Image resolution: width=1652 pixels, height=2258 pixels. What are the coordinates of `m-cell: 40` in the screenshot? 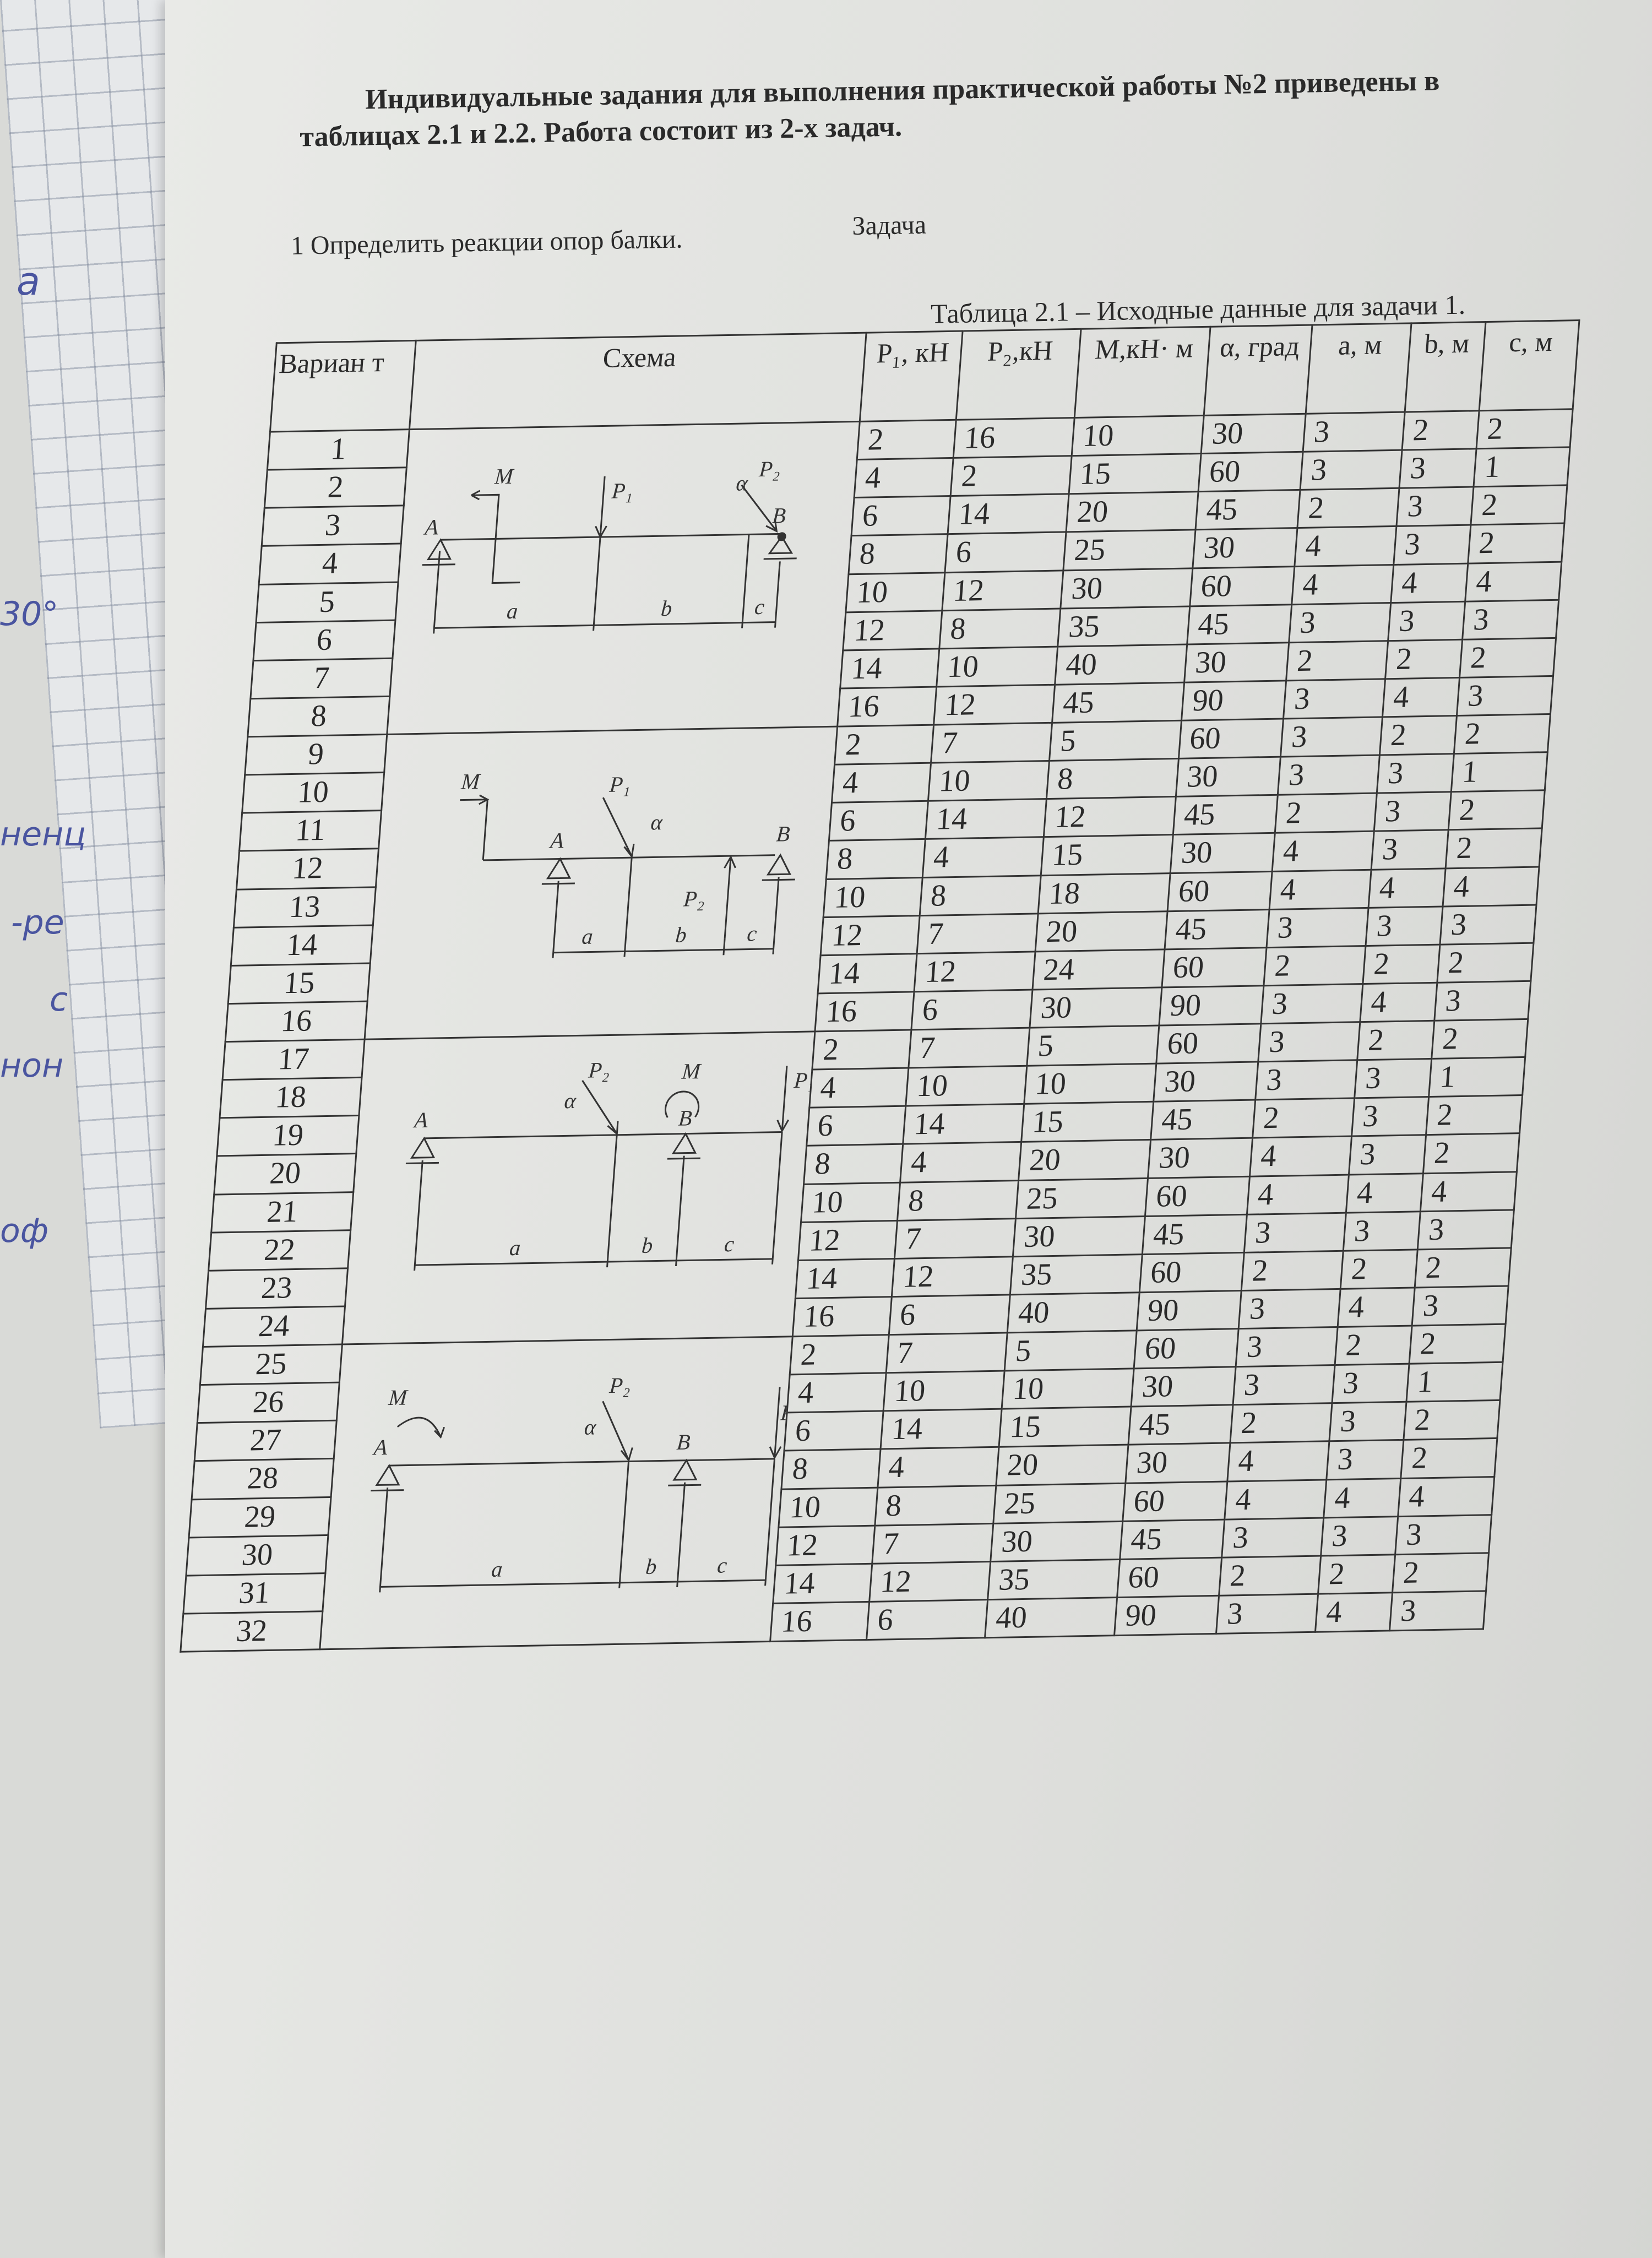 It's located at (1051, 1618).